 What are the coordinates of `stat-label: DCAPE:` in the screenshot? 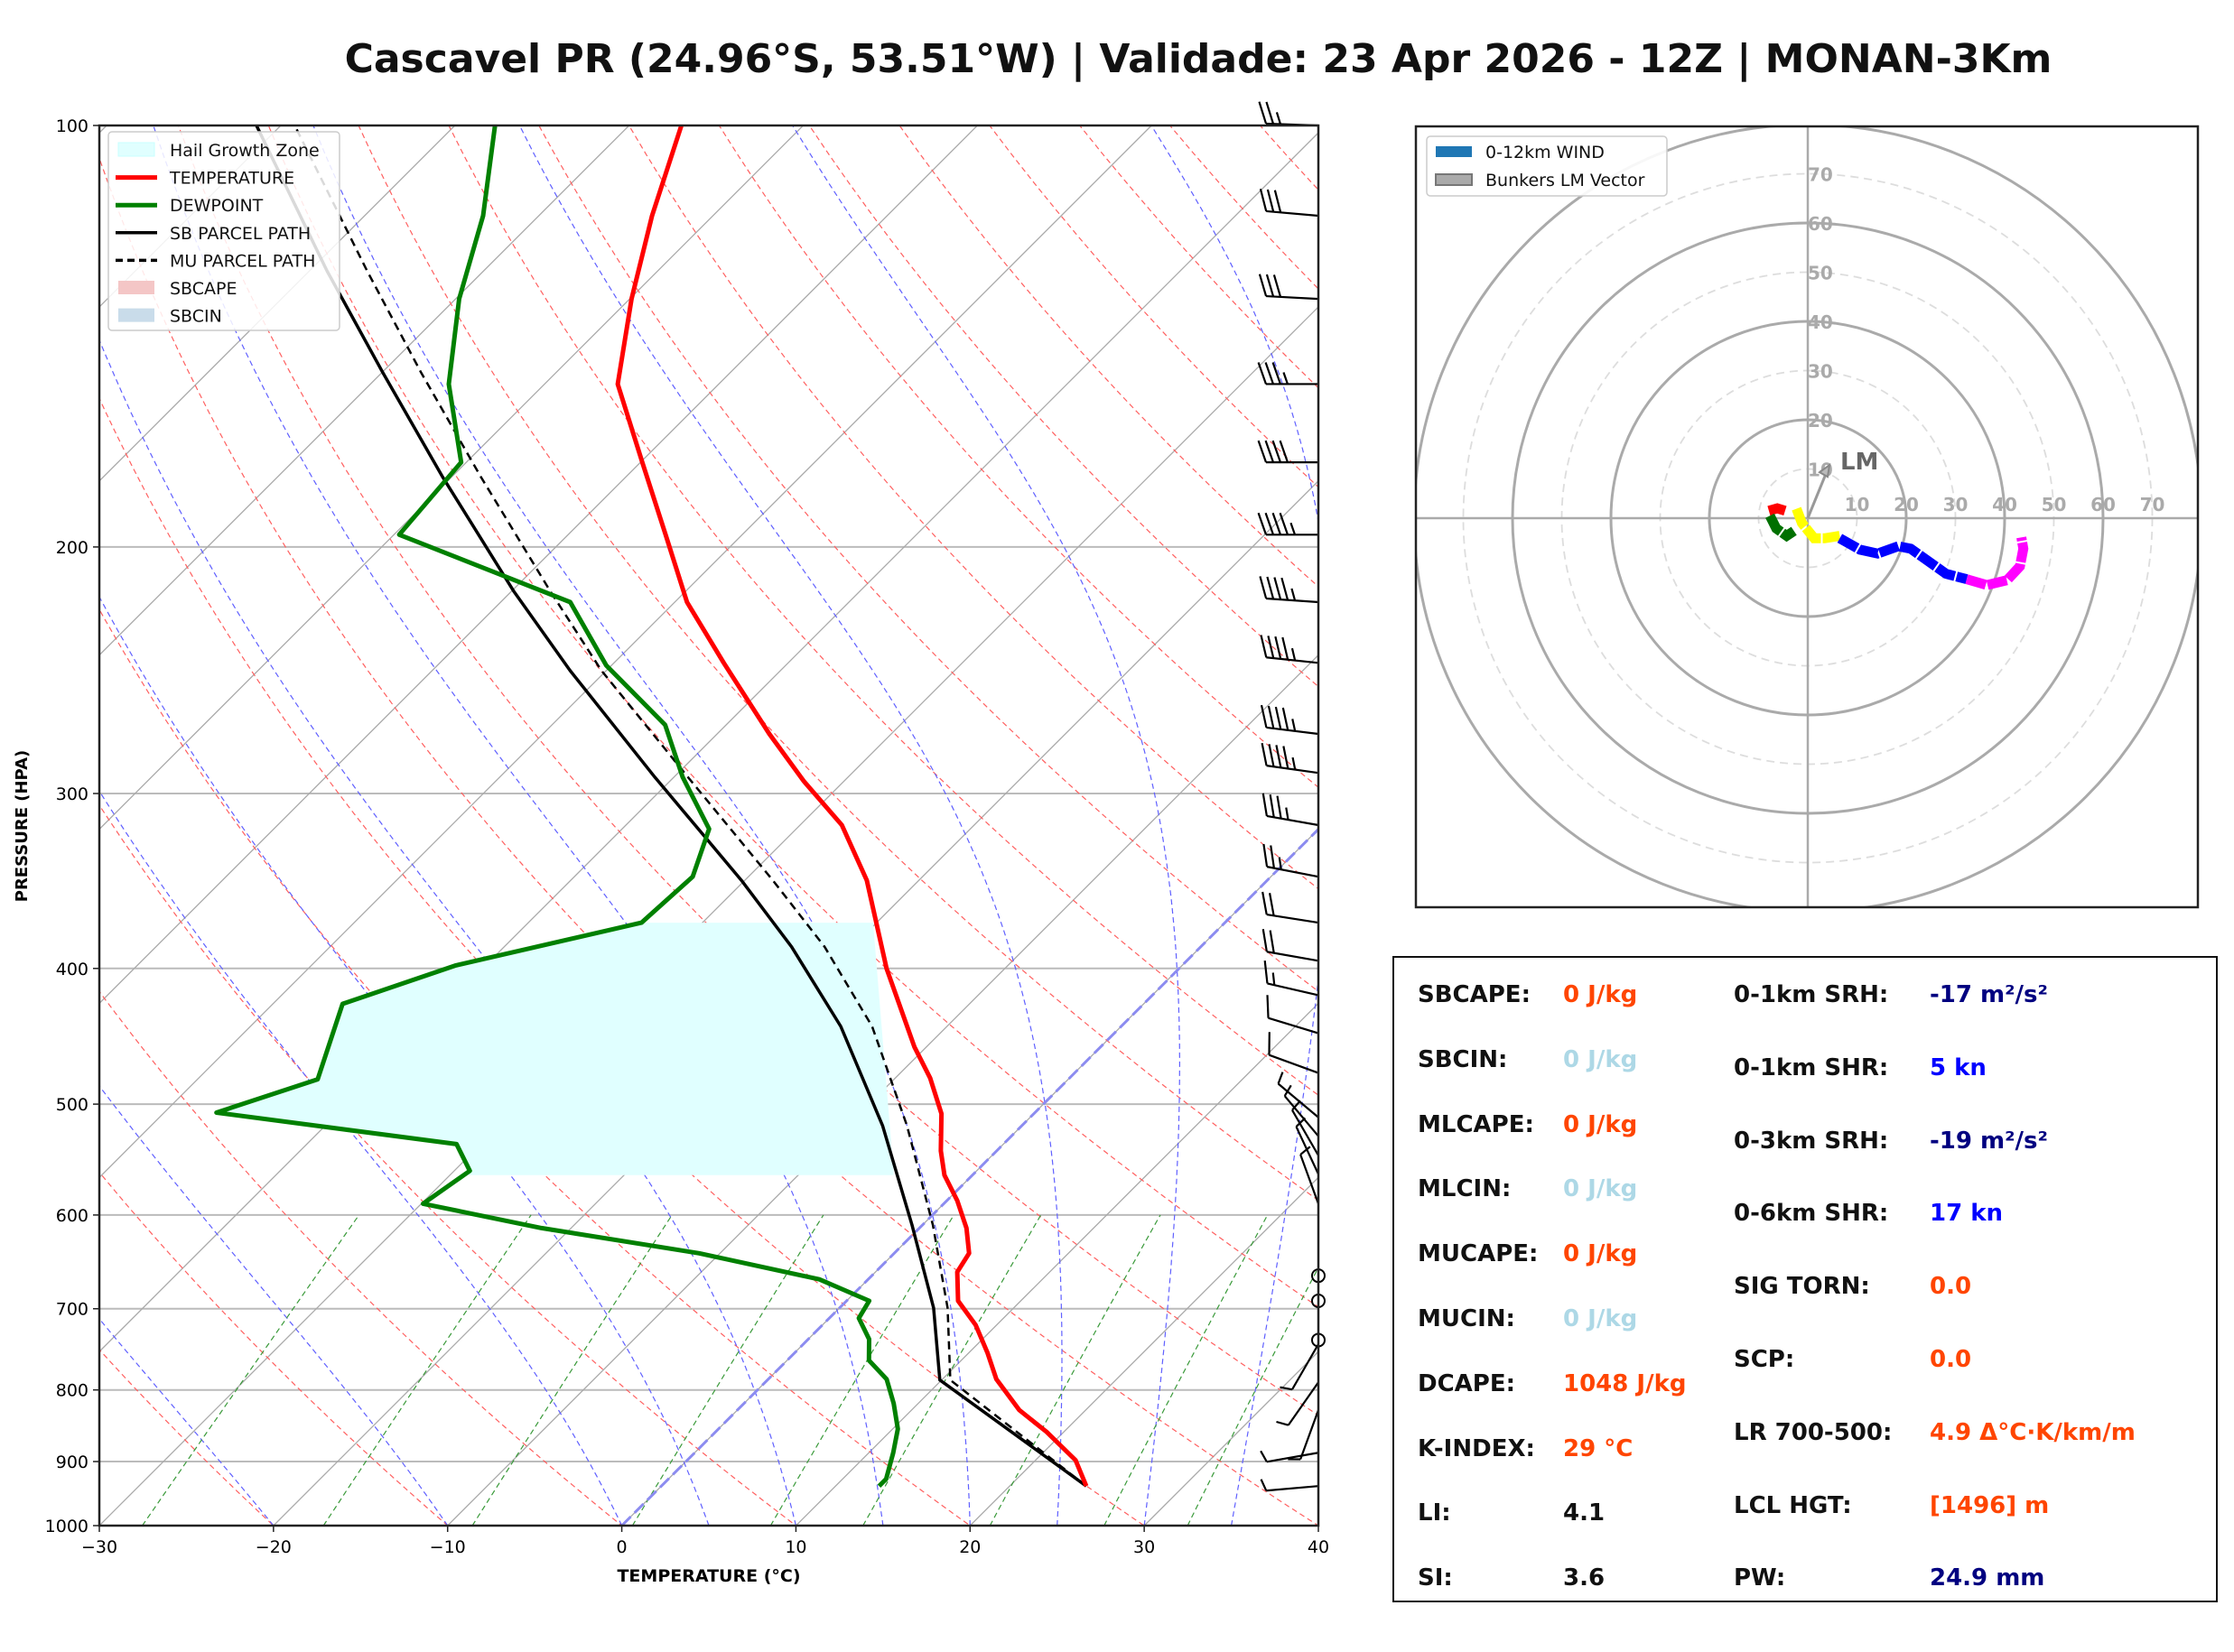 It's located at (1466, 1383).